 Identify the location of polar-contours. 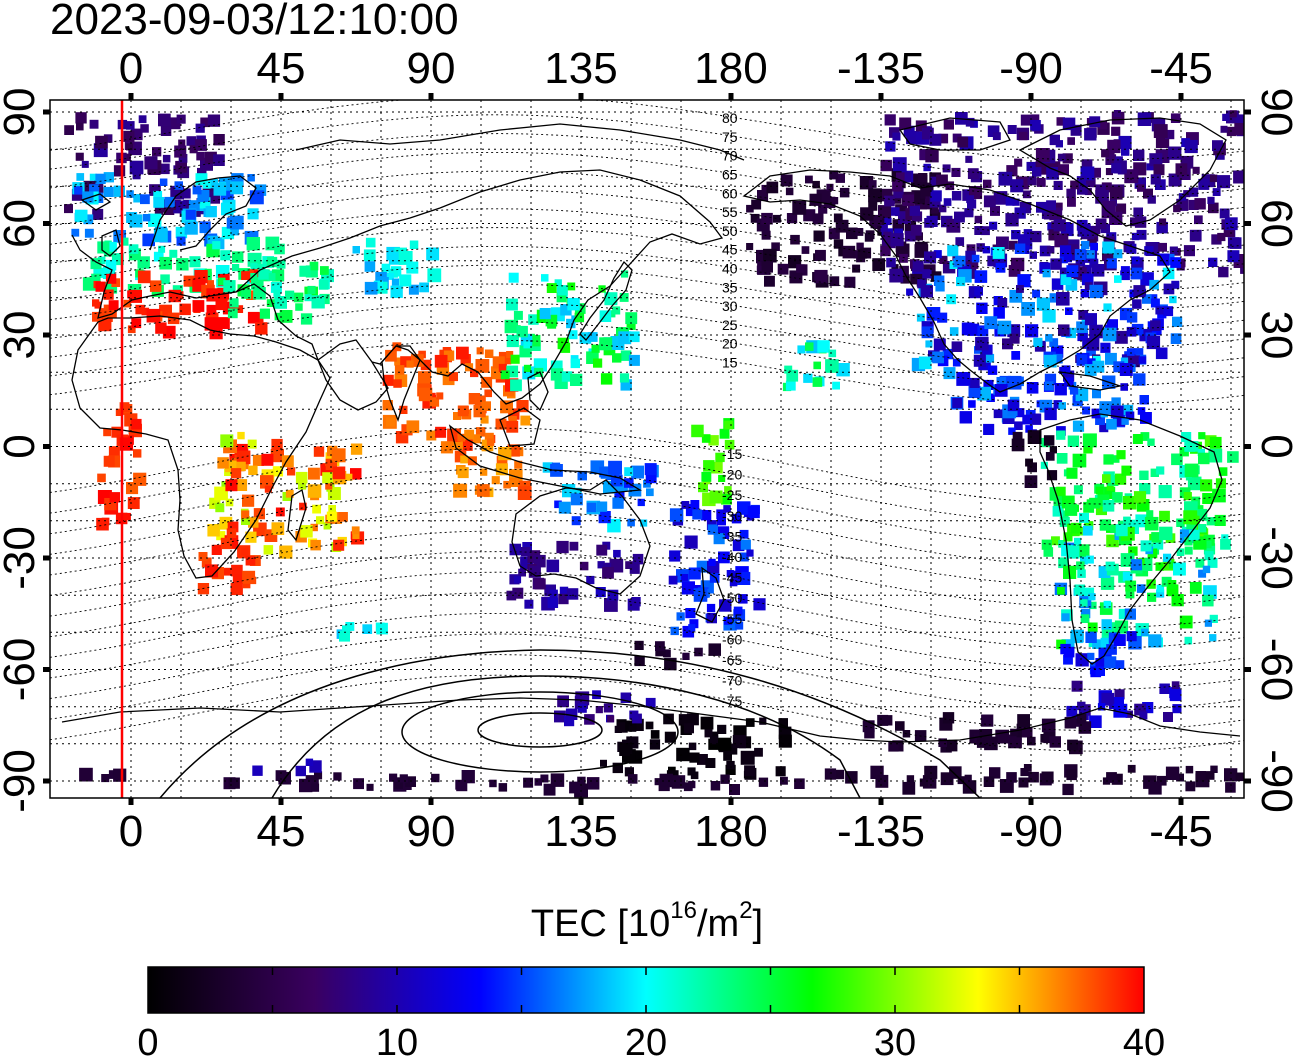
(570, 723).